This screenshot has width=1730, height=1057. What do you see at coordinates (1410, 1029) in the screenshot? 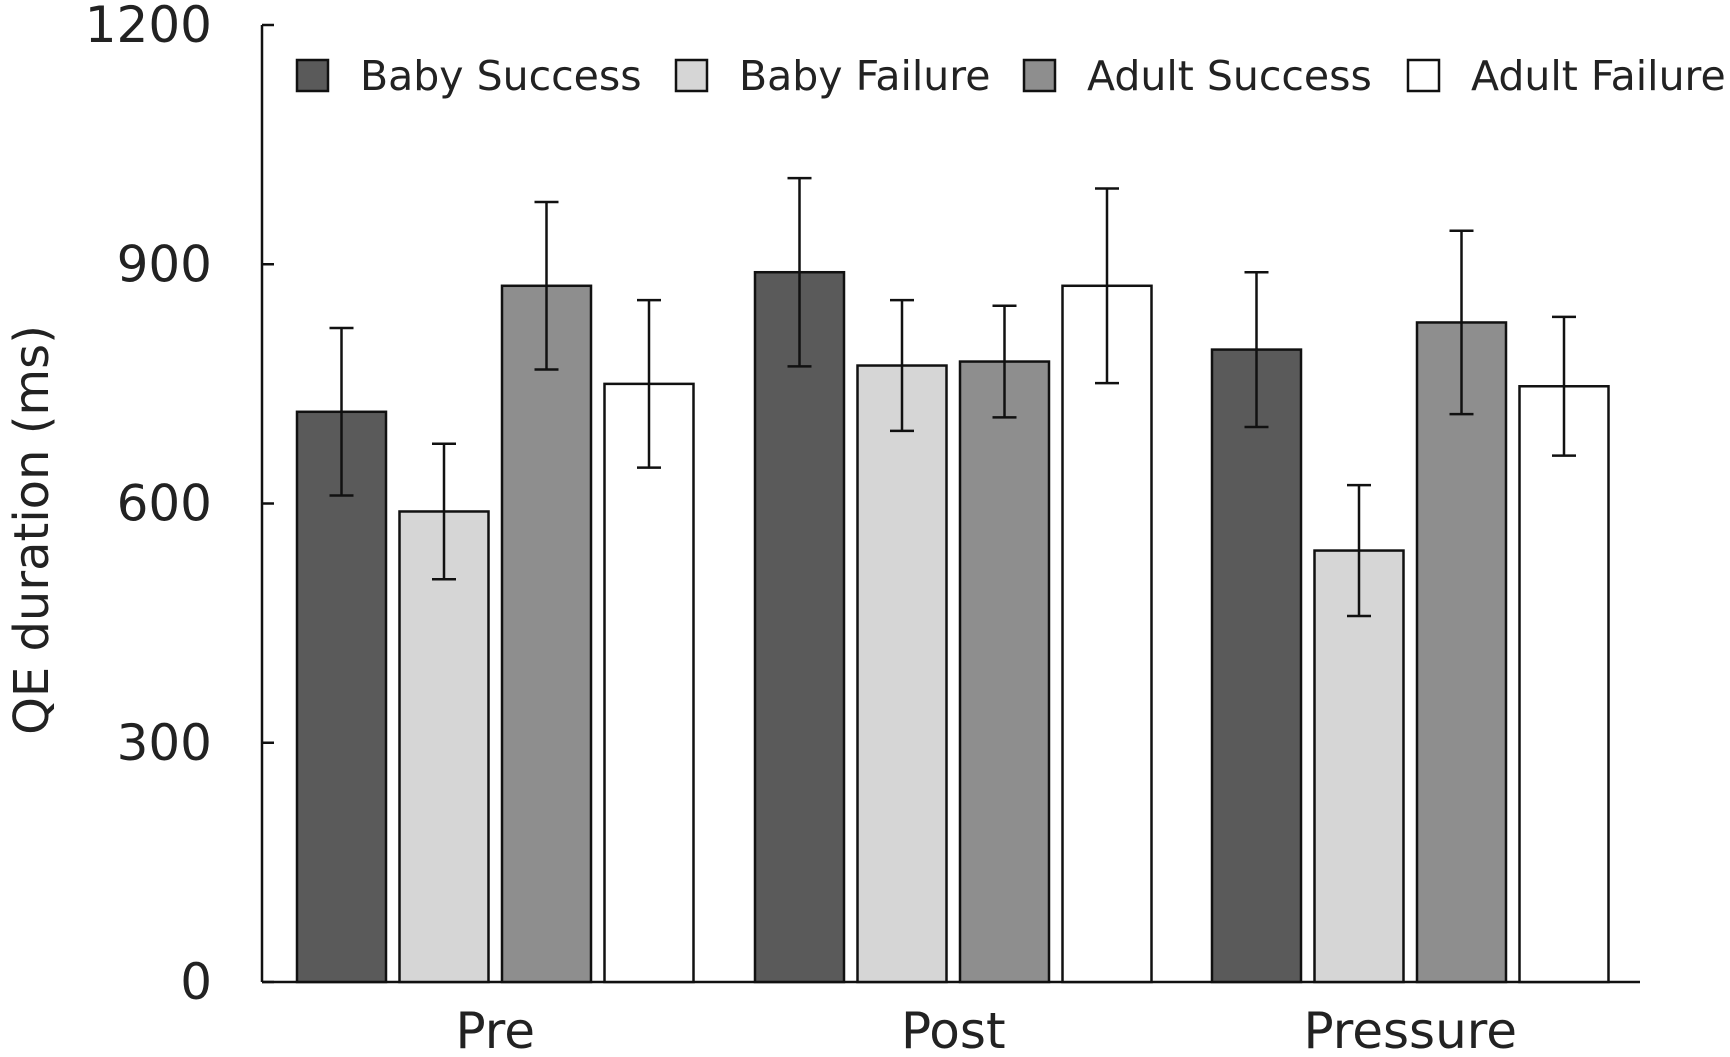
I see `x-category-label: Pressure` at bounding box center [1410, 1029].